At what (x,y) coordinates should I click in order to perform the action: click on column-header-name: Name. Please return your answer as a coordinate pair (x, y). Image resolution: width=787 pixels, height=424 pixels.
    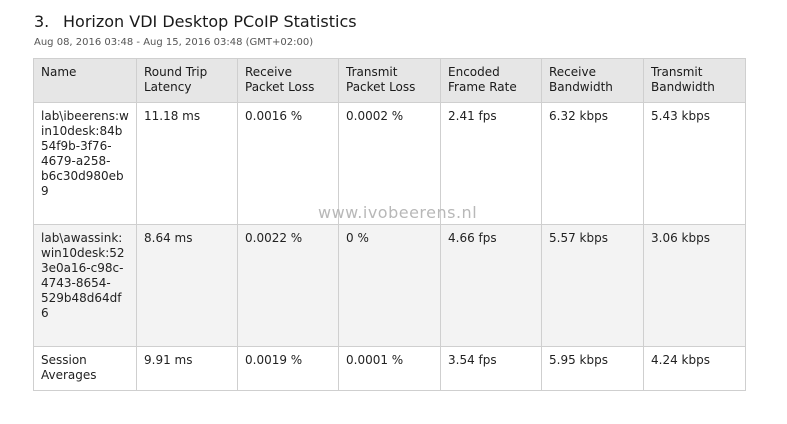
    Looking at the image, I should click on (85, 80).